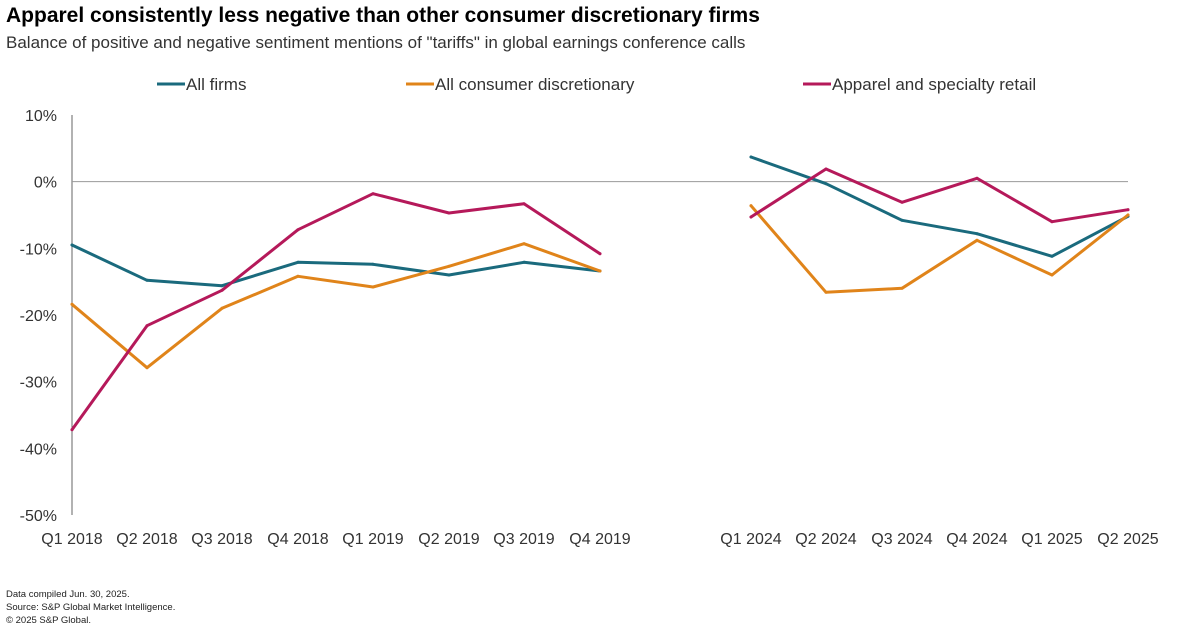  What do you see at coordinates (68, 594) in the screenshot?
I see `data-compiled-note: Data compiled Jun. 30, 2025.` at bounding box center [68, 594].